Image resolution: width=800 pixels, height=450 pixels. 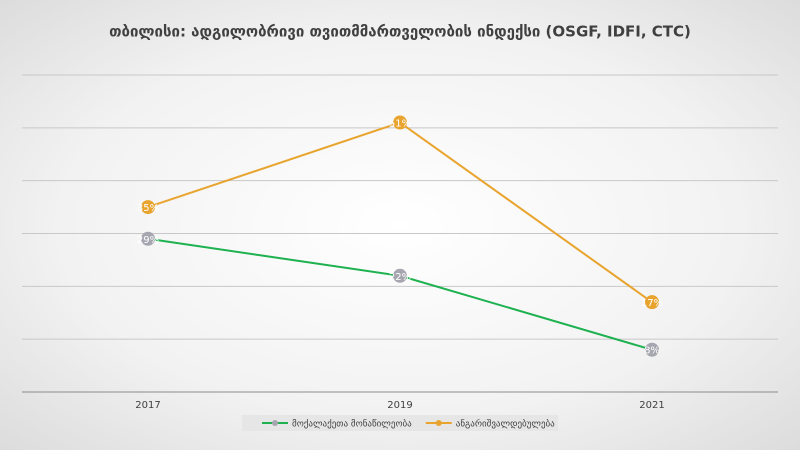 I want to click on data-label: 51%, so click(x=400, y=124).